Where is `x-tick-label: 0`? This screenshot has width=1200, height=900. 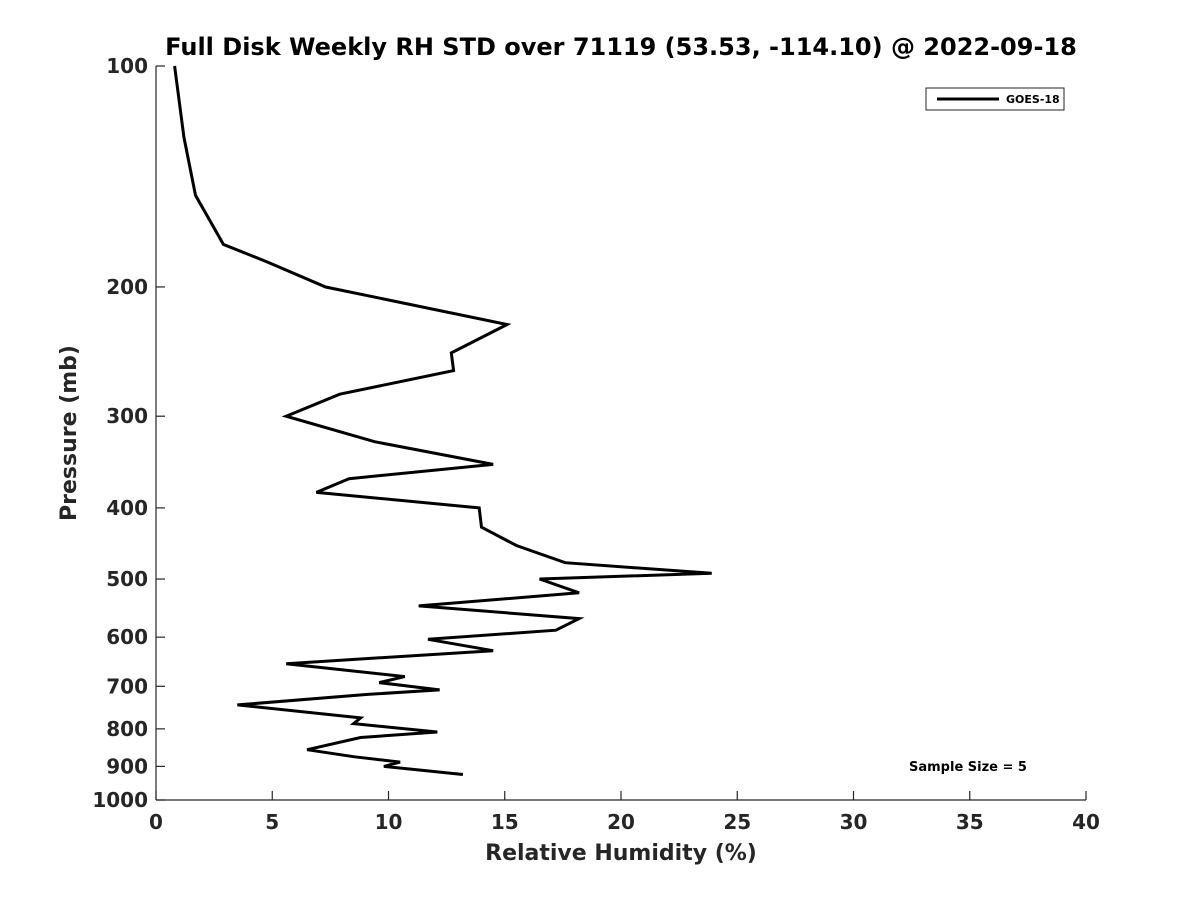
x-tick-label: 0 is located at coordinates (156, 822).